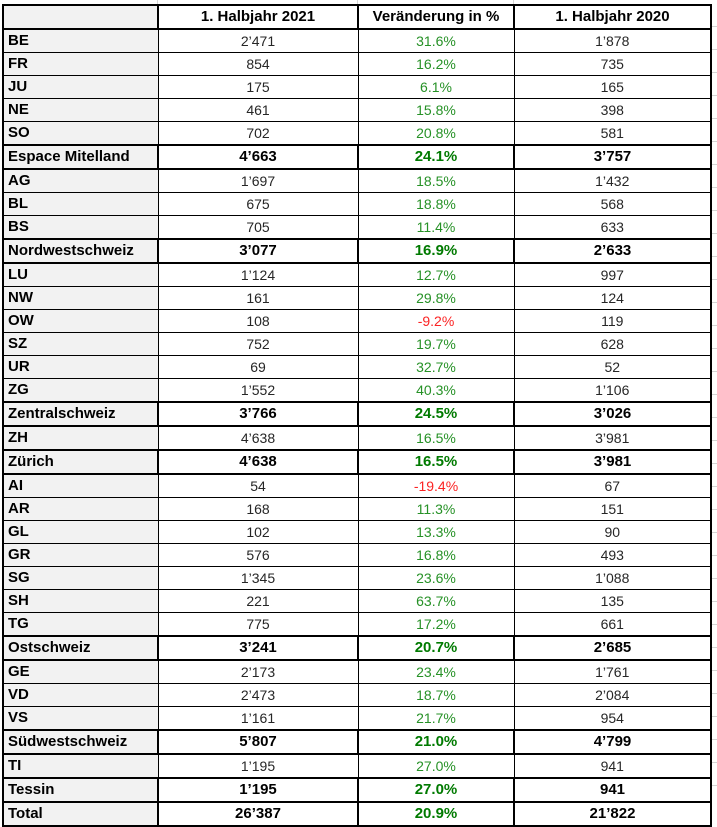 This screenshot has height=827, width=717. I want to click on row-label-cell: BL, so click(80, 204).